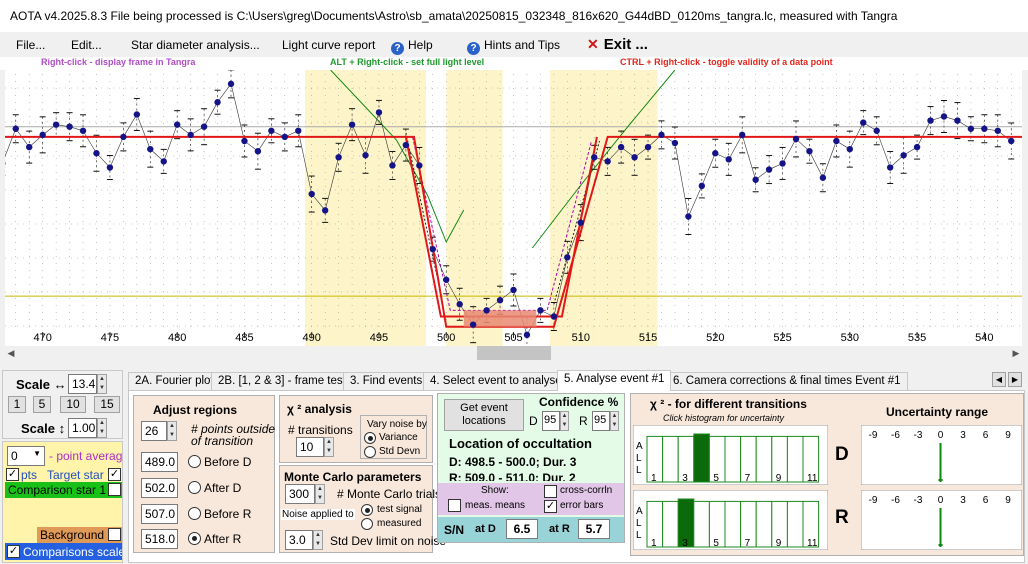  I want to click on before-r-input: 507.0, so click(159, 514).